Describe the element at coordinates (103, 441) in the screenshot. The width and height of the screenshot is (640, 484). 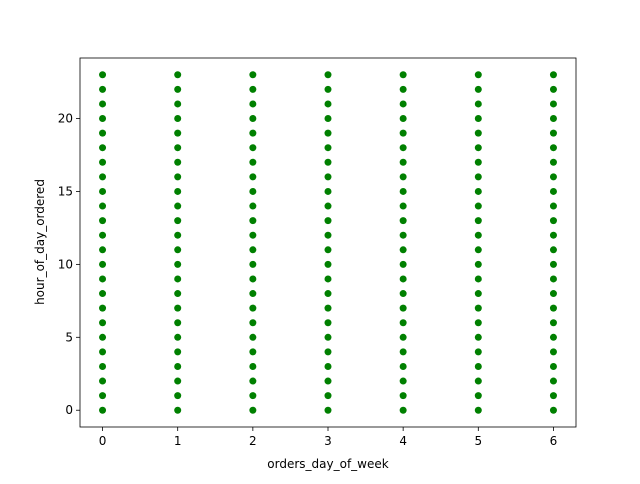
I see `x-tick-label: 0` at that location.